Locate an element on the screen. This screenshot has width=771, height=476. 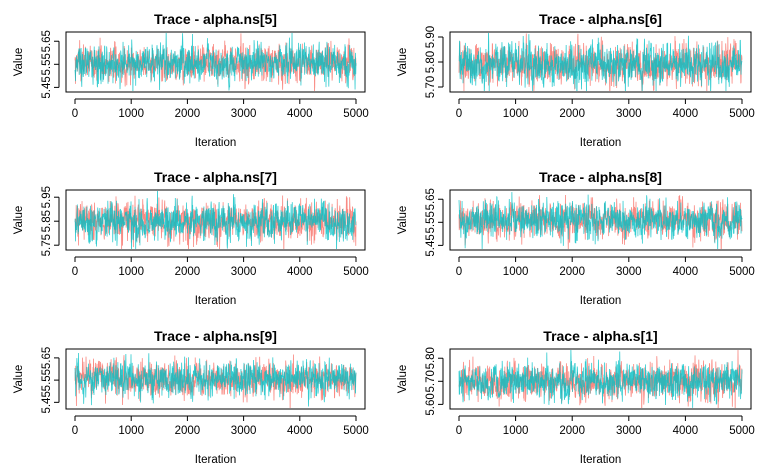
panel-title: Trace - alpha.ns[9] is located at coordinates (215, 336).